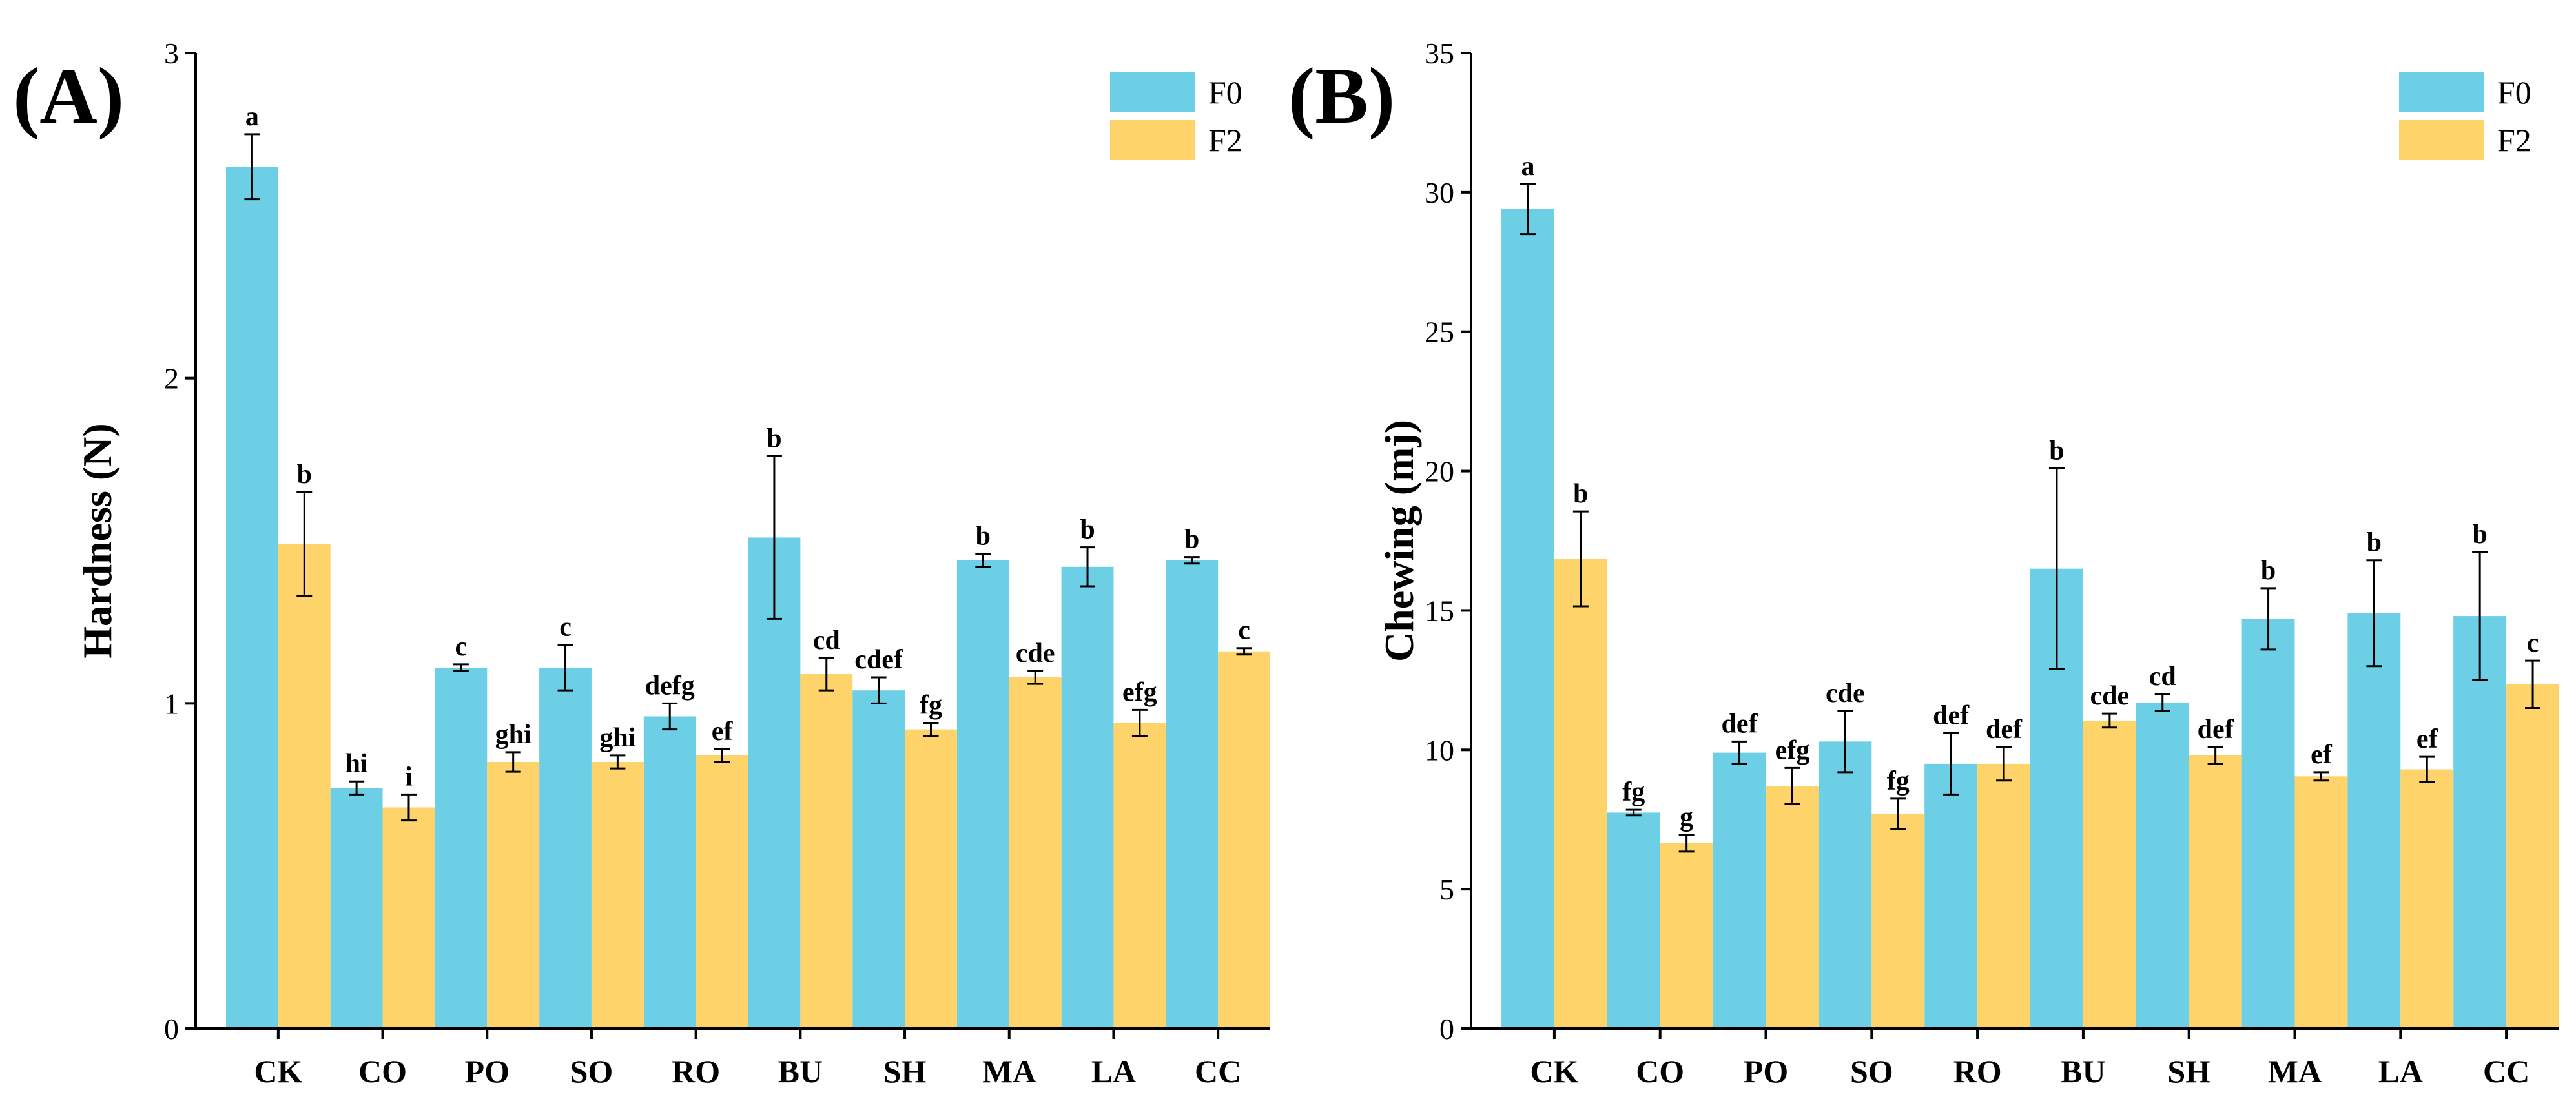 The width and height of the screenshot is (2576, 1119). What do you see at coordinates (171, 704) in the screenshot?
I see `y-tick-label: 1` at bounding box center [171, 704].